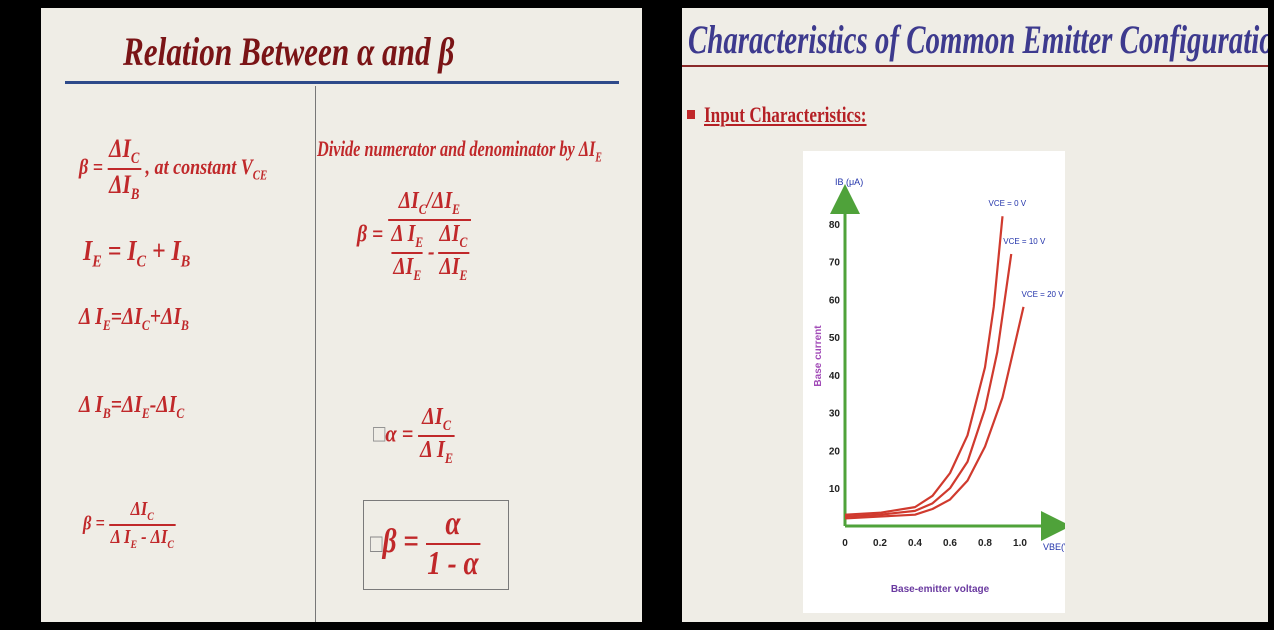 The width and height of the screenshot is (1274, 630). I want to click on x-axis-title: Base-emitter voltage, so click(940, 589).